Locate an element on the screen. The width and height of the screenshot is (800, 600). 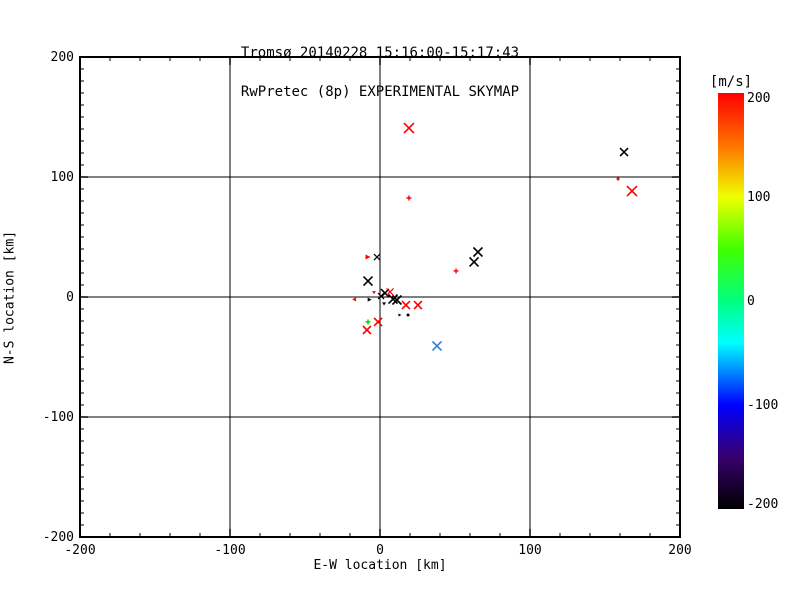
colorbar-tick-label: -100 is located at coordinates (762, 405).